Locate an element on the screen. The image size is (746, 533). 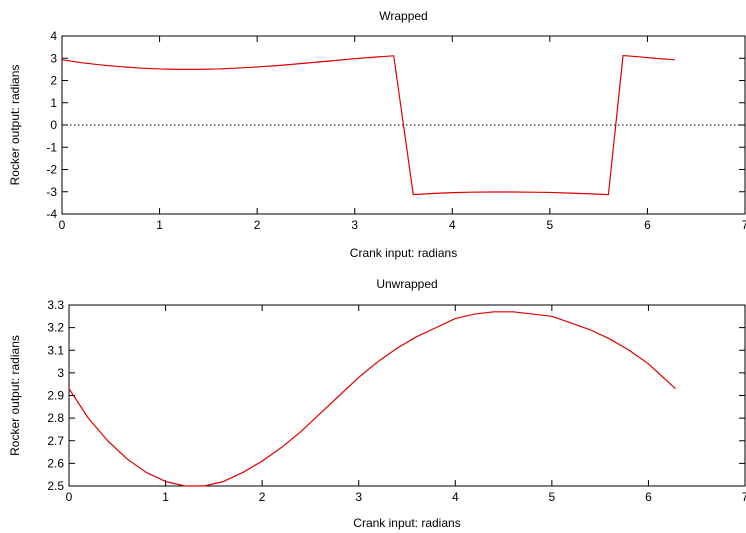
y-tick-label: -3 is located at coordinates (51, 192).